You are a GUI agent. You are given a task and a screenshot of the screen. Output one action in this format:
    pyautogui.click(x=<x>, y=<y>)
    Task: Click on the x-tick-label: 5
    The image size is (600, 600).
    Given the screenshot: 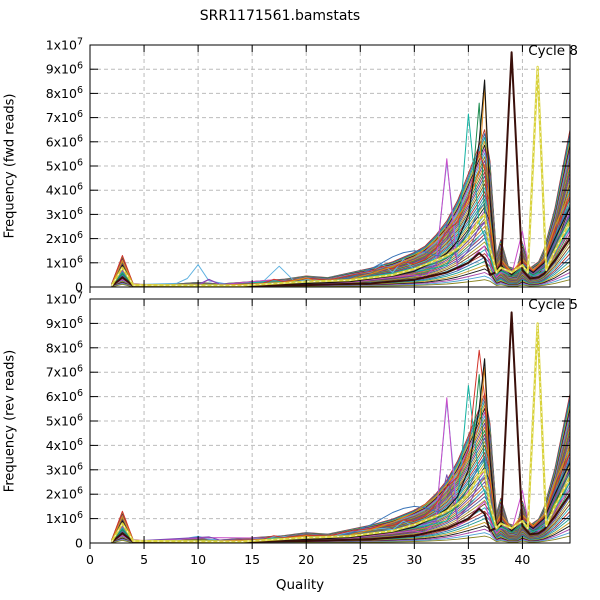 What is the action you would take?
    pyautogui.click(x=144, y=559)
    